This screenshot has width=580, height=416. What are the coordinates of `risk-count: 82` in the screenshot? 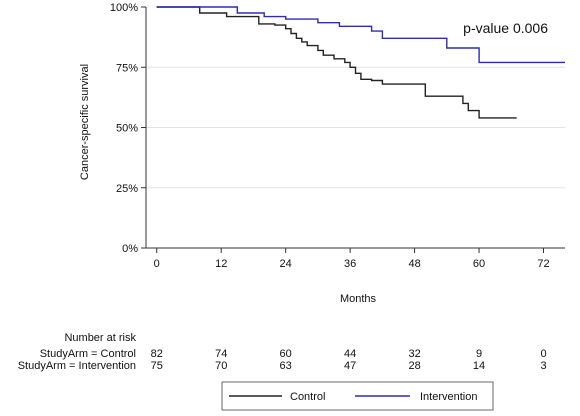 It's located at (157, 354).